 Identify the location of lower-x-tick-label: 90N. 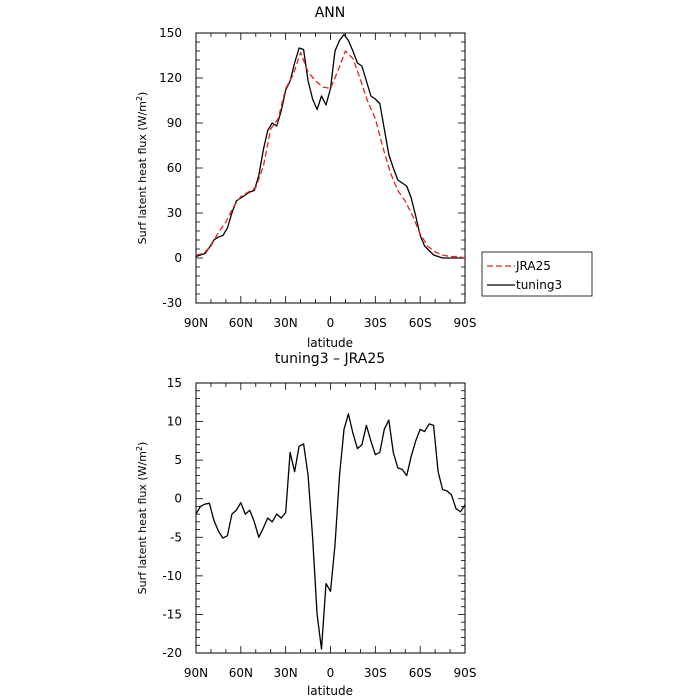
(196, 673).